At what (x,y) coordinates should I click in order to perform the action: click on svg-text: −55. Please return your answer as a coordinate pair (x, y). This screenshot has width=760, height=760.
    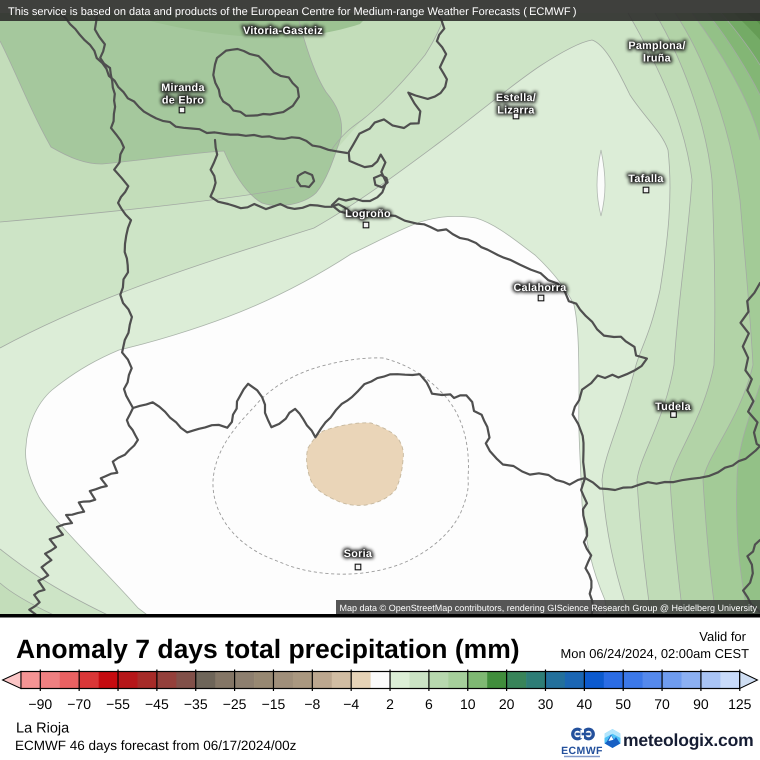
    Looking at the image, I should click on (118, 704).